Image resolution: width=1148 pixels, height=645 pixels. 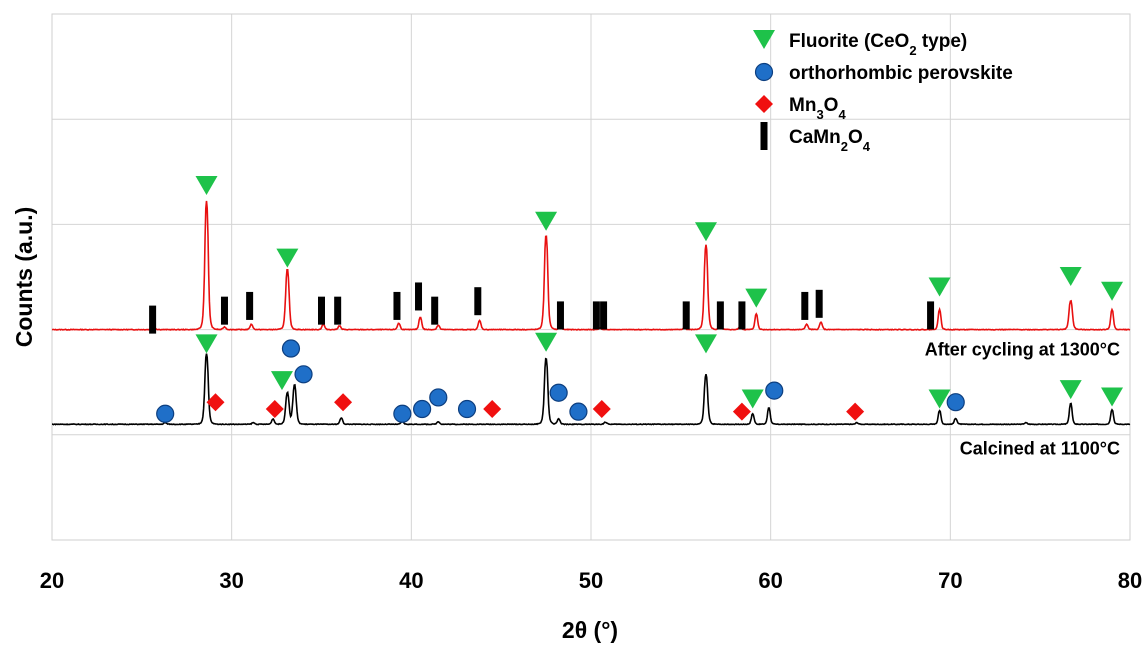 I want to click on x-tick-labels: 20 30 40 50 60 70 80, so click(x=591, y=580).